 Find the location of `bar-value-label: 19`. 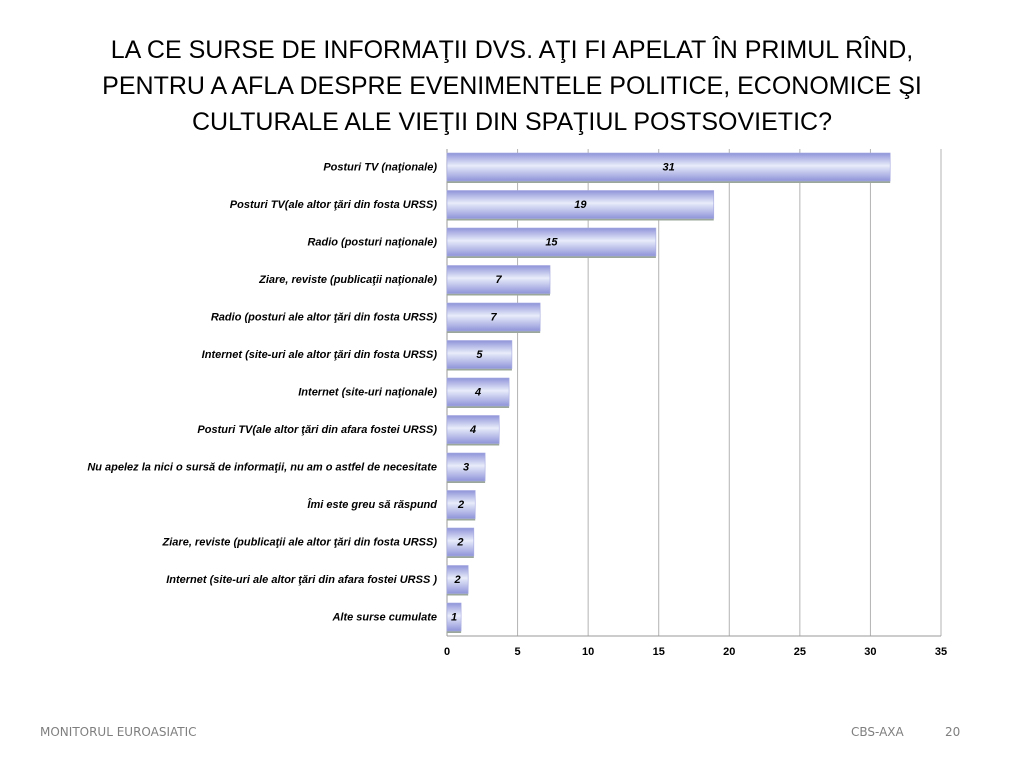

bar-value-label: 19 is located at coordinates (580, 205).